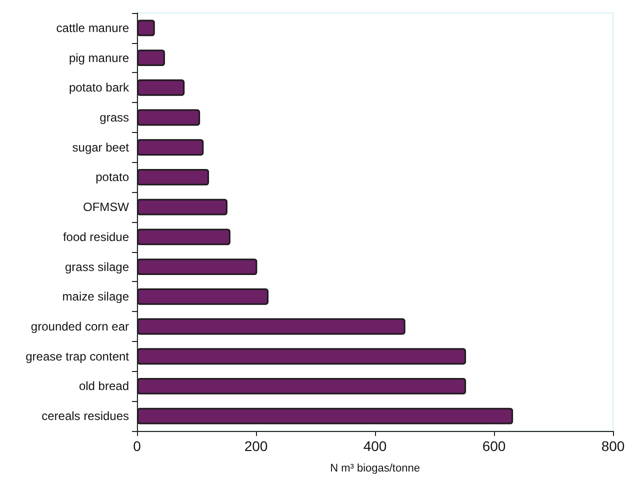 The height and width of the screenshot is (483, 628). I want to click on y-tick-label: pig manure, so click(99, 57).